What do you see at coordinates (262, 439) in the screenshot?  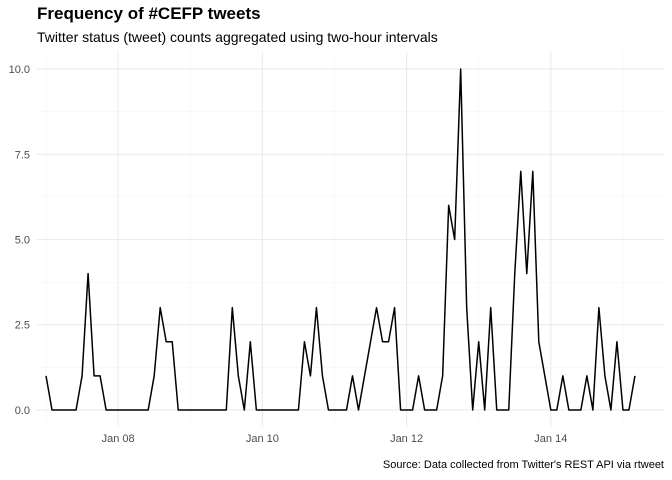 I see `x-tick-label: Jan 10` at bounding box center [262, 439].